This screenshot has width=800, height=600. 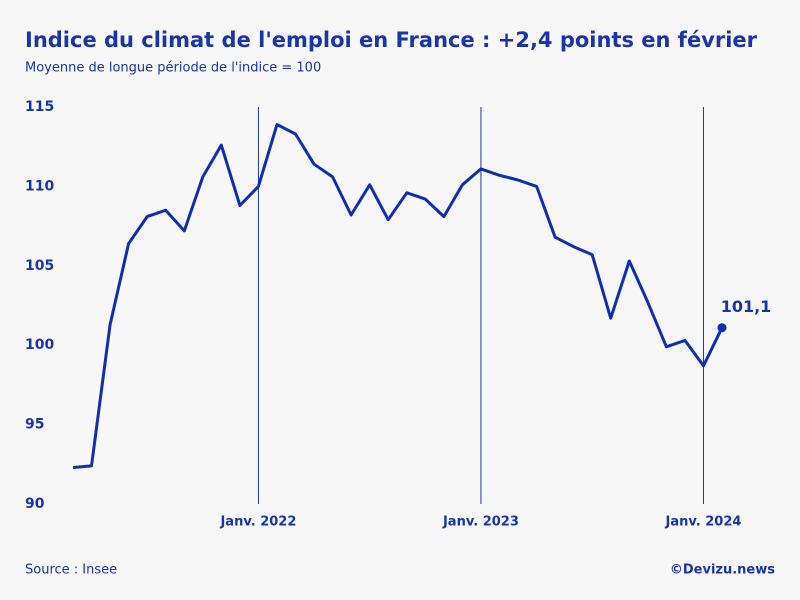 I want to click on x-tick-label: Janv. 2024, so click(x=702, y=522).